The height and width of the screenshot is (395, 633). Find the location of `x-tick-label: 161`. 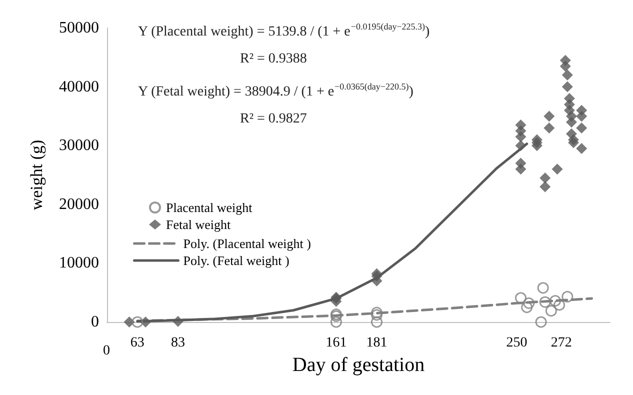

x-tick-label: 161 is located at coordinates (336, 343).